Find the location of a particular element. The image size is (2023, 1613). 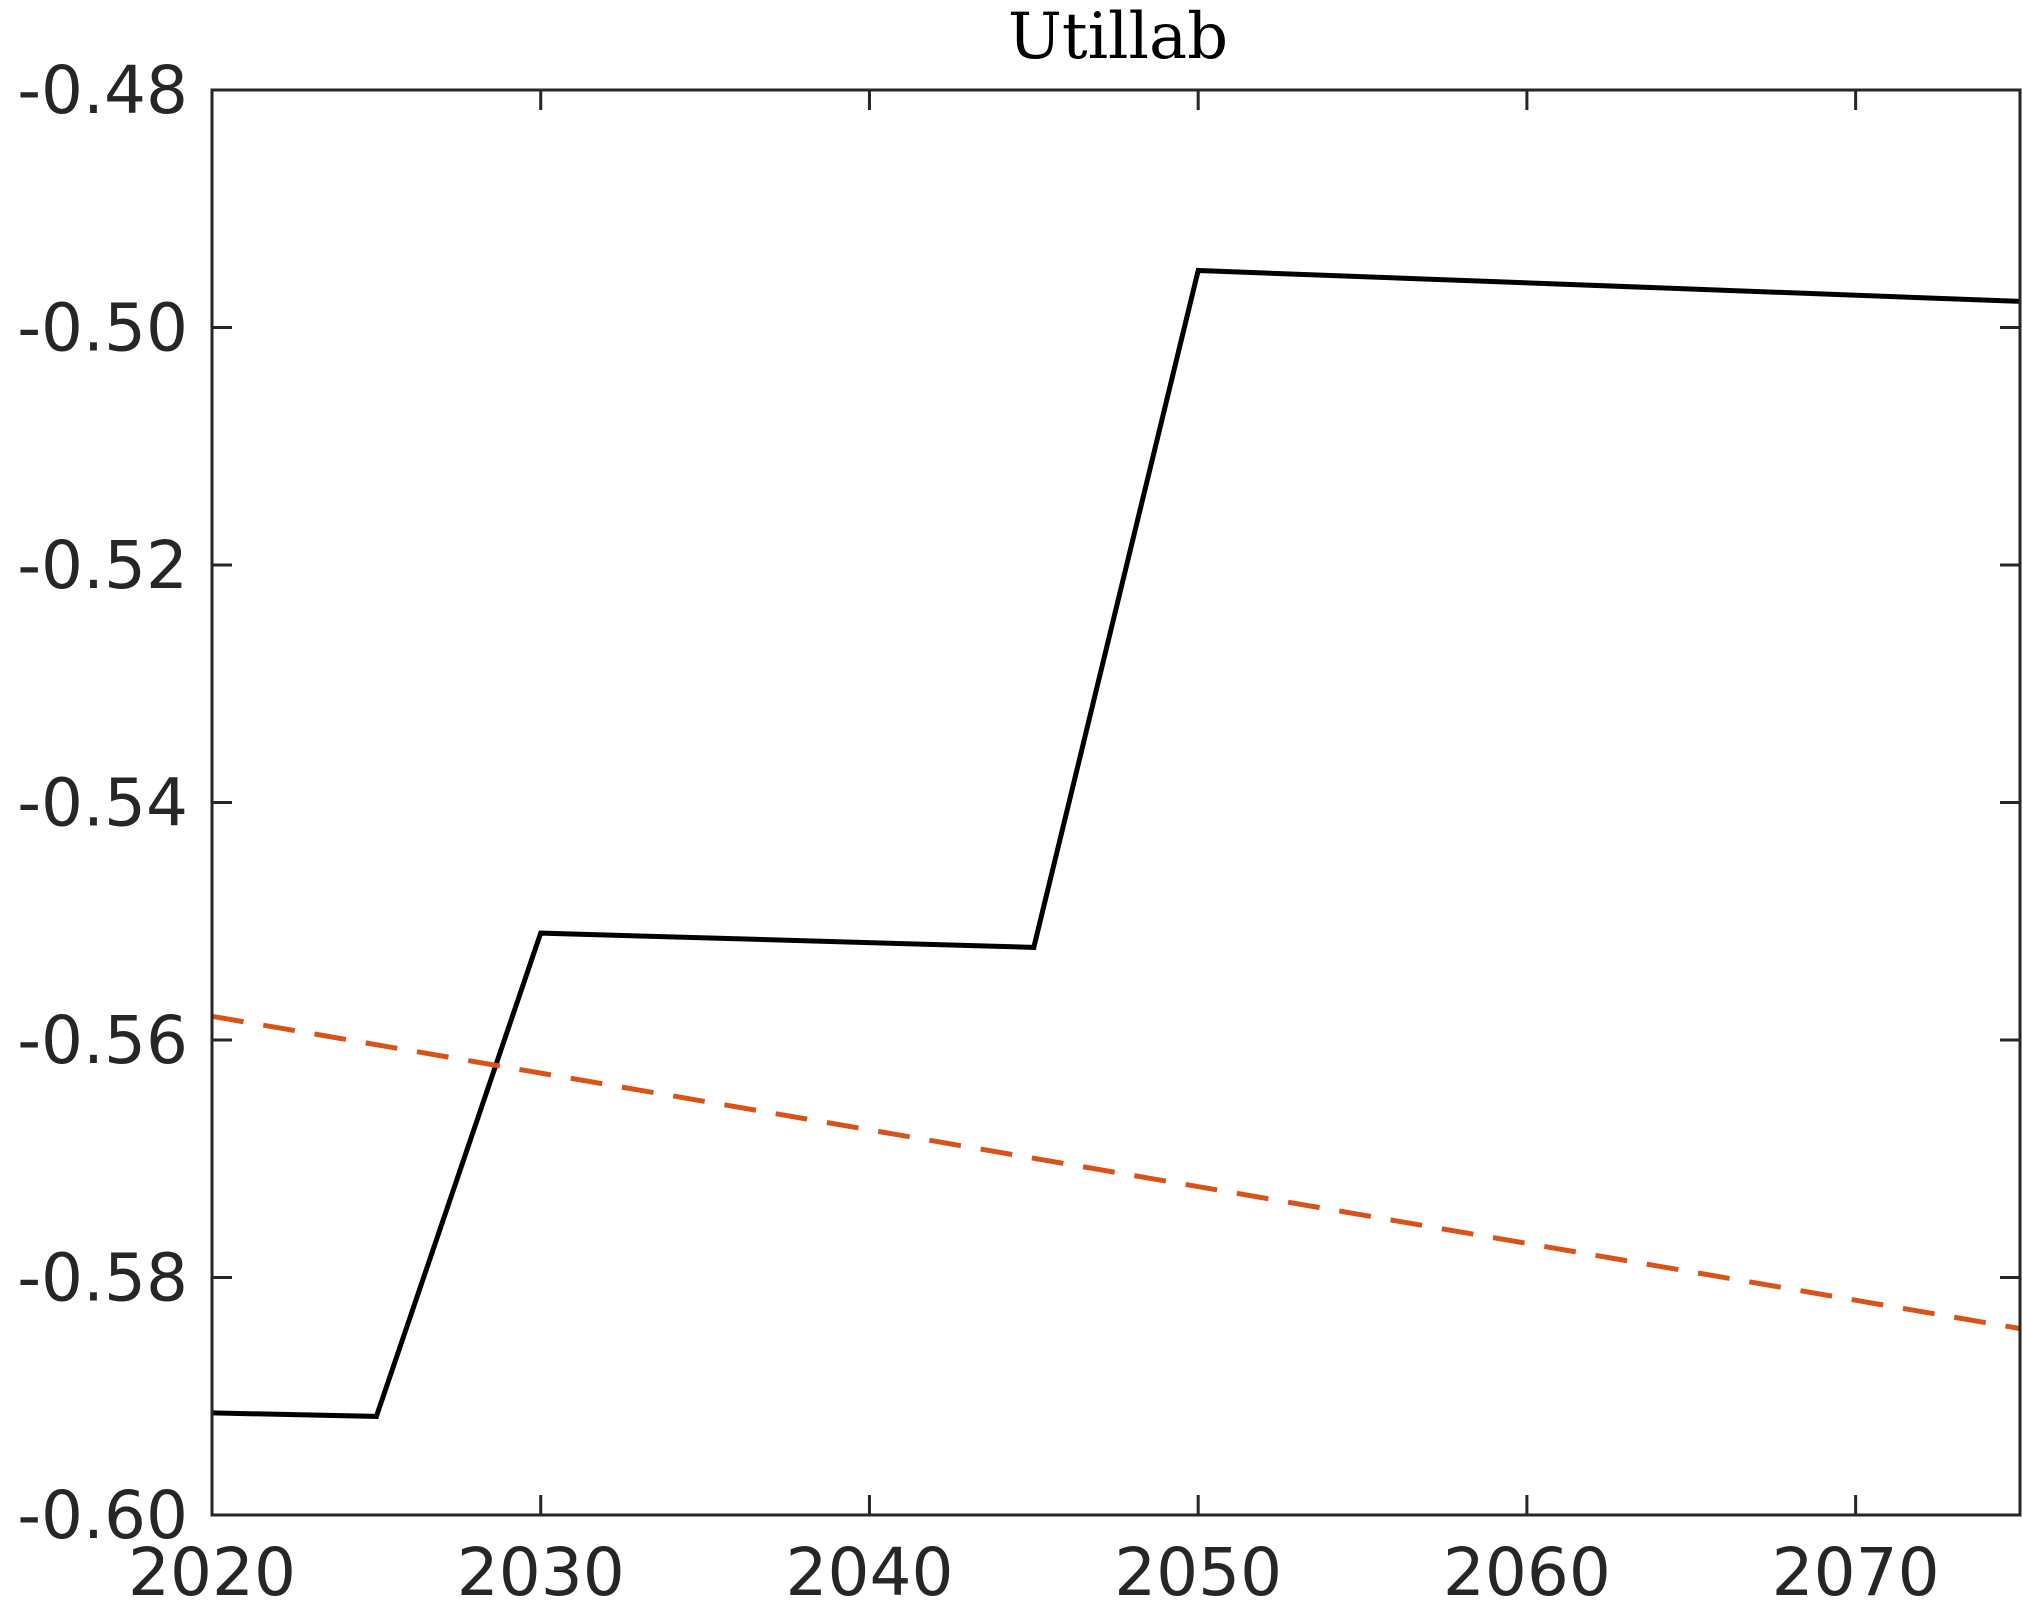

x-tick-label-2: 2040 is located at coordinates (869, 1572).